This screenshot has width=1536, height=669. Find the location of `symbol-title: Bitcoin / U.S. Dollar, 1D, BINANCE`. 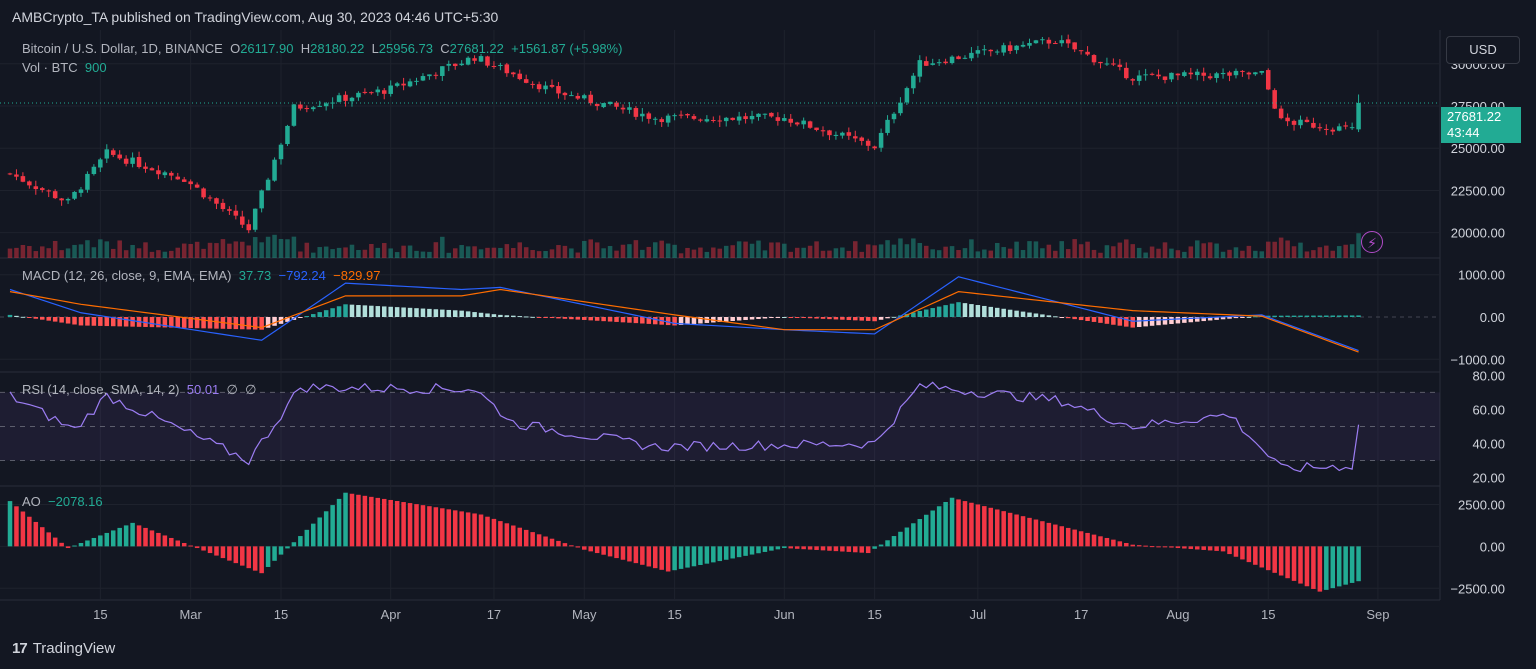

symbol-title: Bitcoin / U.S. Dollar, 1D, BINANCE is located at coordinates (122, 48).